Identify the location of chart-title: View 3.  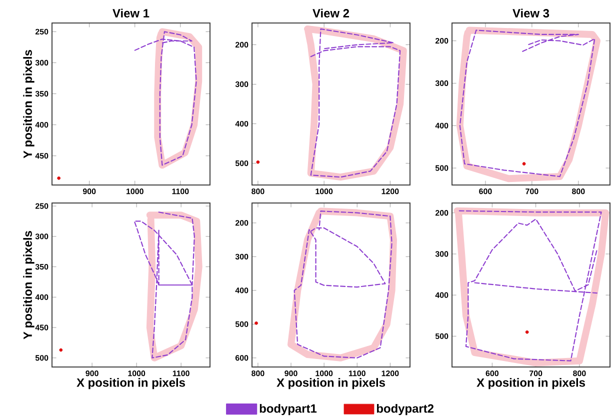
(531, 13).